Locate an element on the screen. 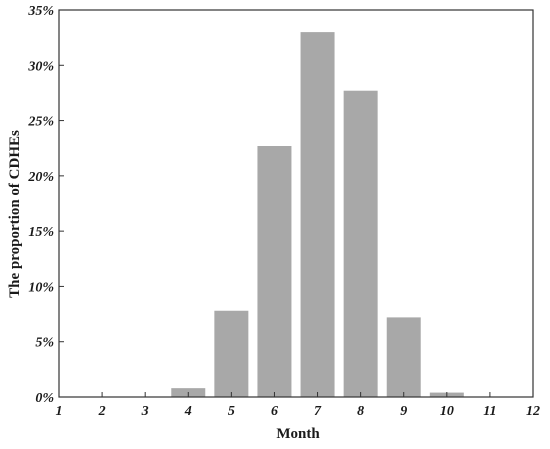  x-tick-label-2: 2 is located at coordinates (102, 411).